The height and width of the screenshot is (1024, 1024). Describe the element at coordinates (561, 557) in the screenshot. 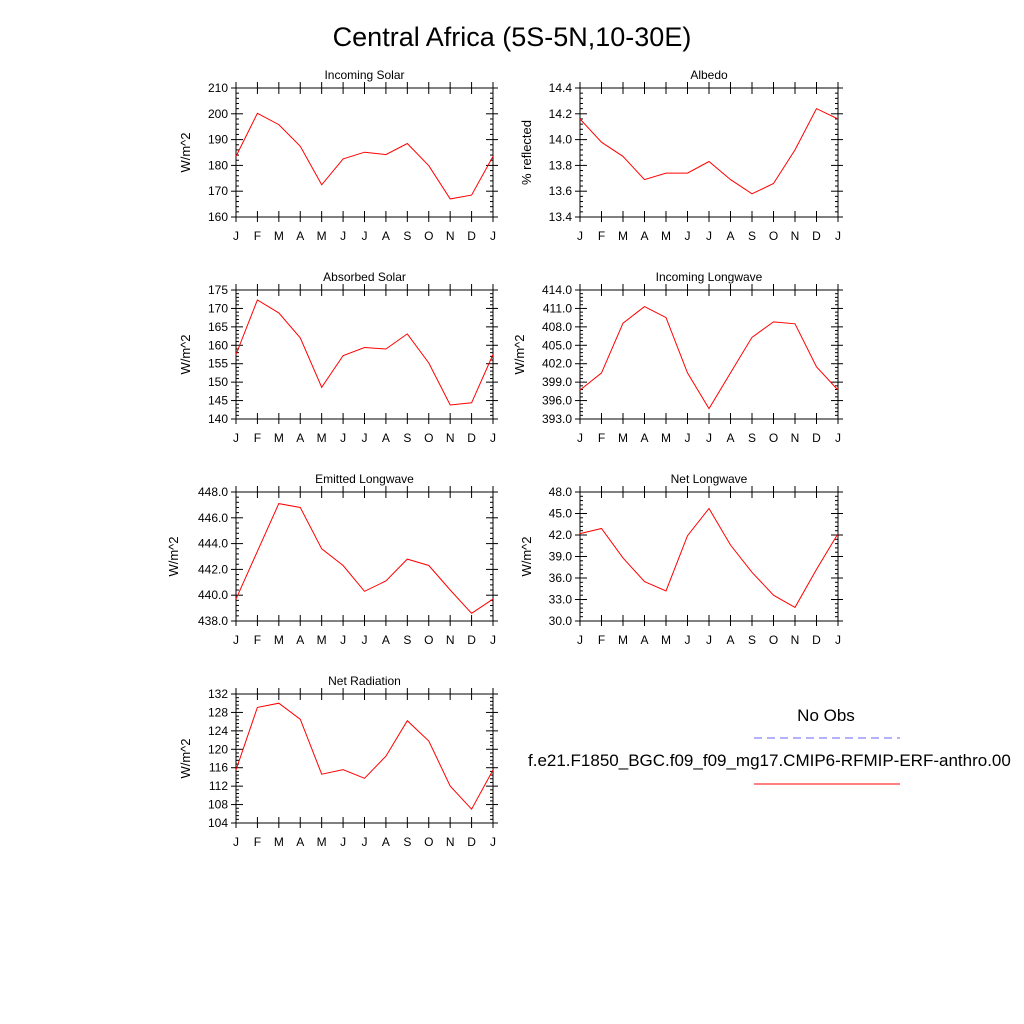

I see `y-tick-label: 39.0` at that location.